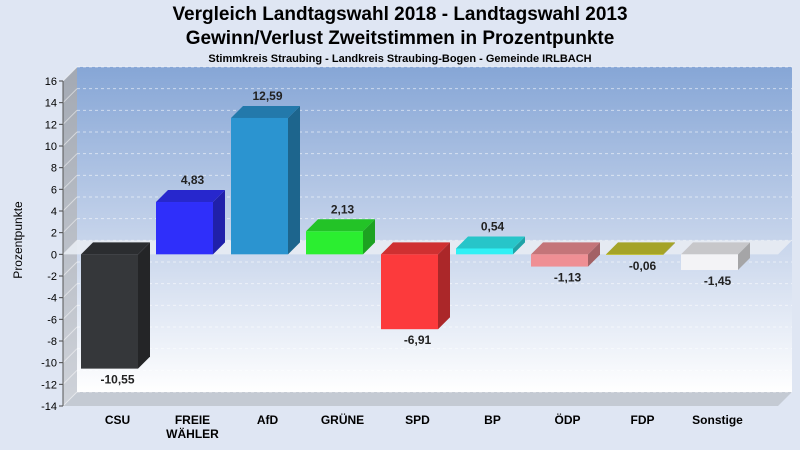 This screenshot has height=450, width=800. What do you see at coordinates (192, 433) in the screenshot?
I see `category-label: WÄHLER` at bounding box center [192, 433].